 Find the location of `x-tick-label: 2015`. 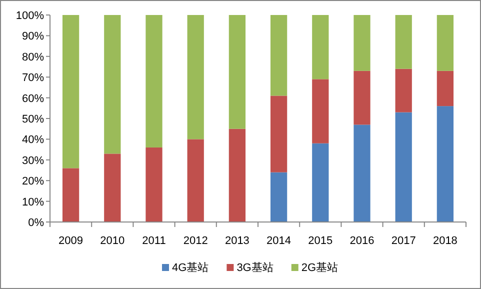

x-tick-label: 2015 is located at coordinates (320, 241).